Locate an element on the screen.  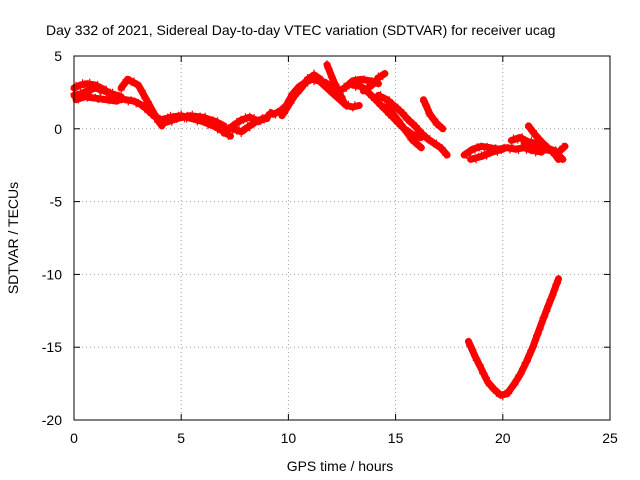
y-tick-label: -15 is located at coordinates (52, 347).